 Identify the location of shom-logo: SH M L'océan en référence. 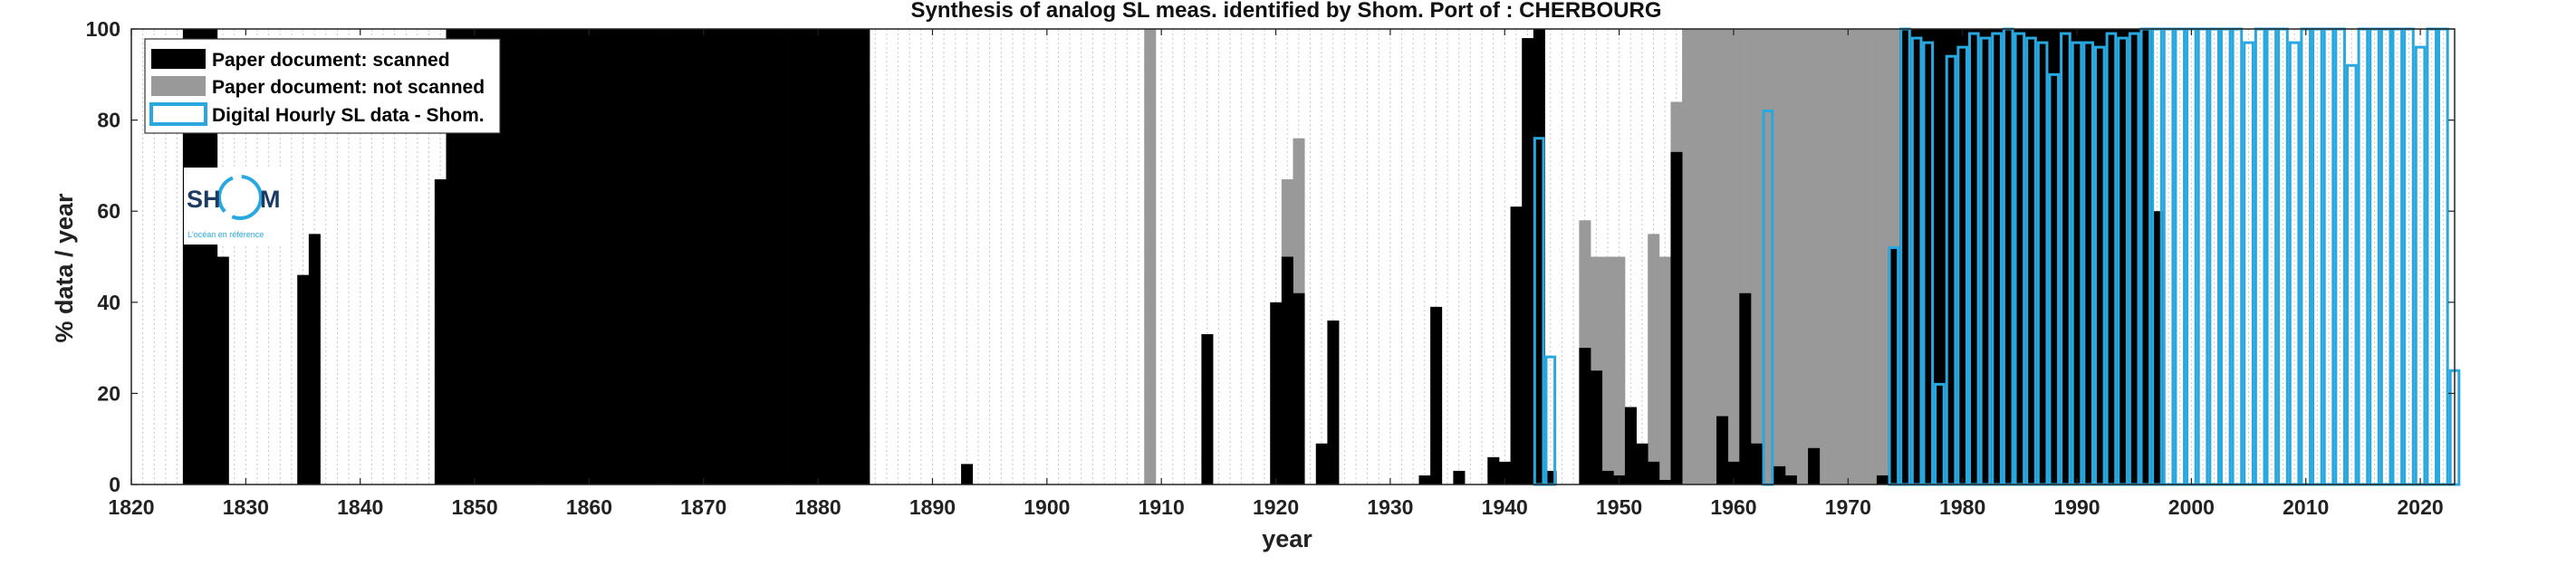
(234, 206).